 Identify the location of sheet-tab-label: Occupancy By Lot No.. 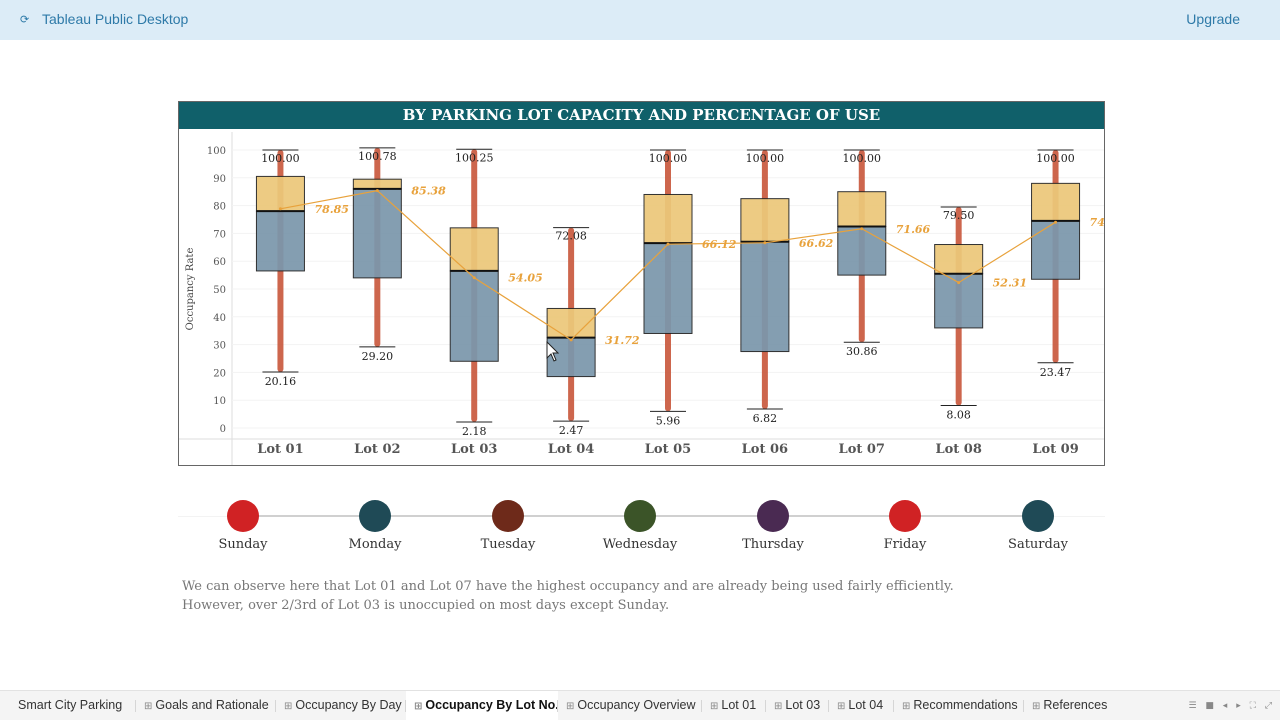
(492, 705).